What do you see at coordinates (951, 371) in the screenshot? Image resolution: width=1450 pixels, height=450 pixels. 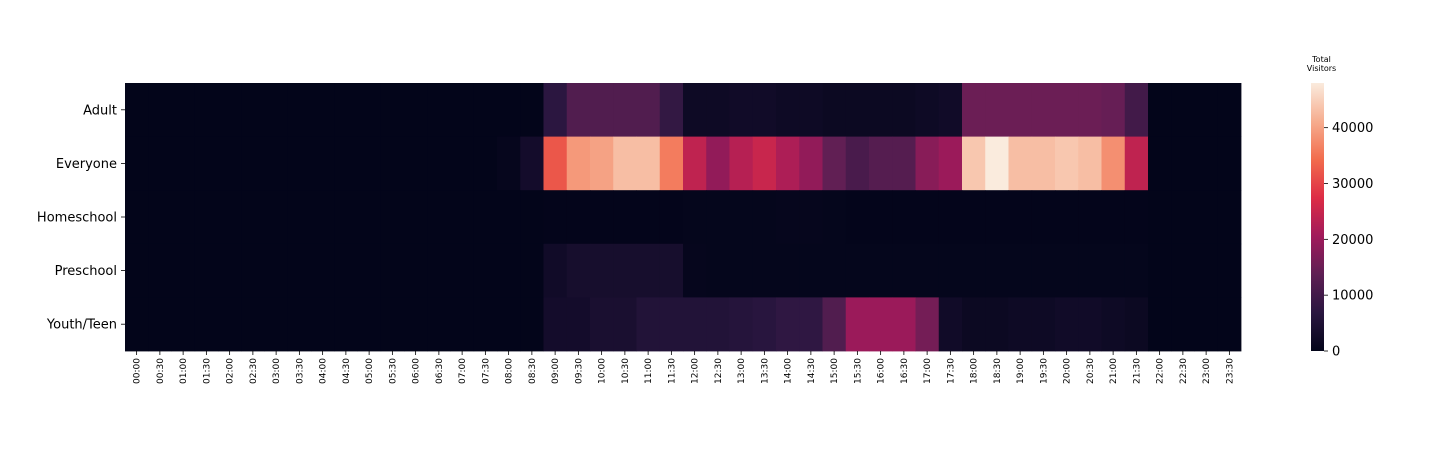 I see `x-tick-label: 17:30` at bounding box center [951, 371].